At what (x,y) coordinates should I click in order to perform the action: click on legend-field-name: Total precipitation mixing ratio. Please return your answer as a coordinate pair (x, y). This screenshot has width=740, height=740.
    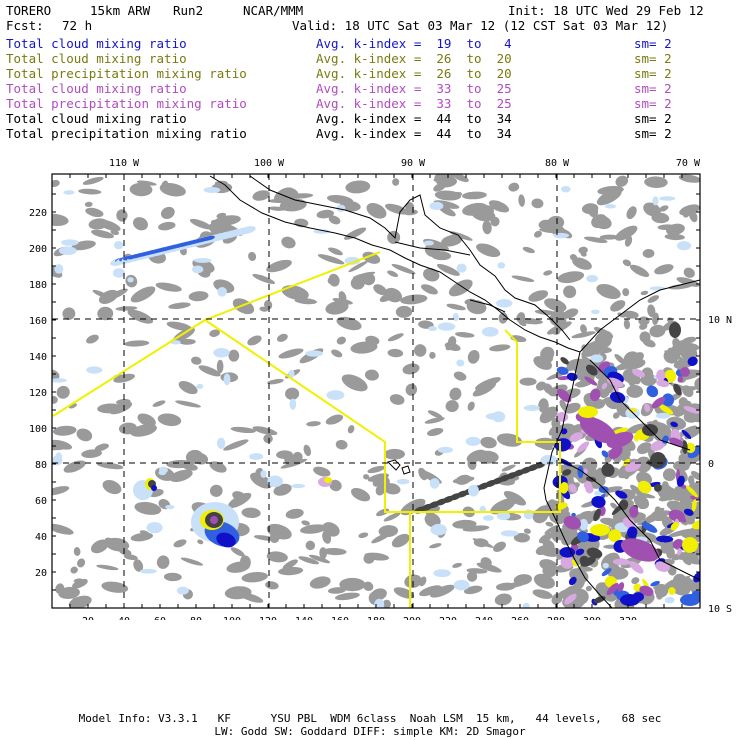
    Looking at the image, I should click on (126, 73).